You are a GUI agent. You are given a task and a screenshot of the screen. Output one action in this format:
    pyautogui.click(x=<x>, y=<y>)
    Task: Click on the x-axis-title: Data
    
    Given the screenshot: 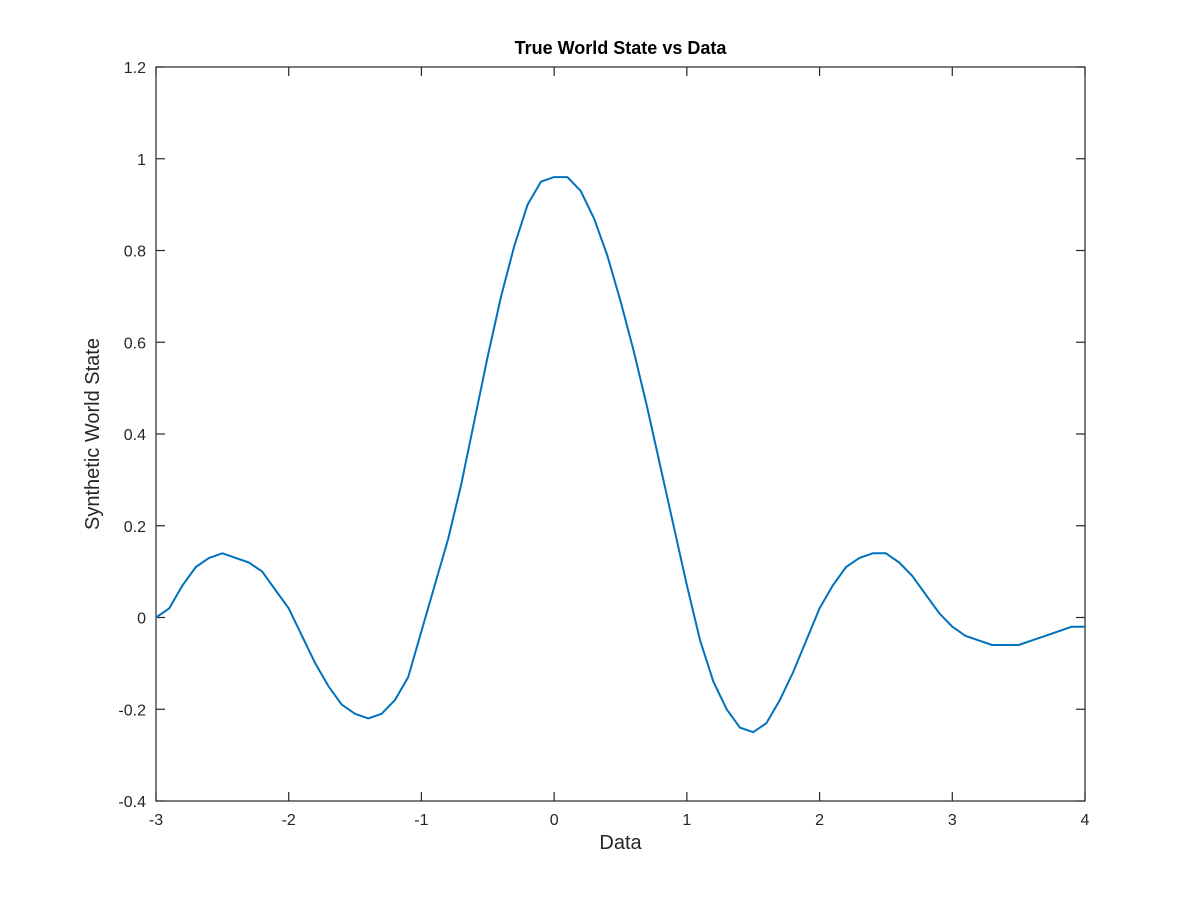 What is the action you would take?
    pyautogui.click(x=620, y=843)
    